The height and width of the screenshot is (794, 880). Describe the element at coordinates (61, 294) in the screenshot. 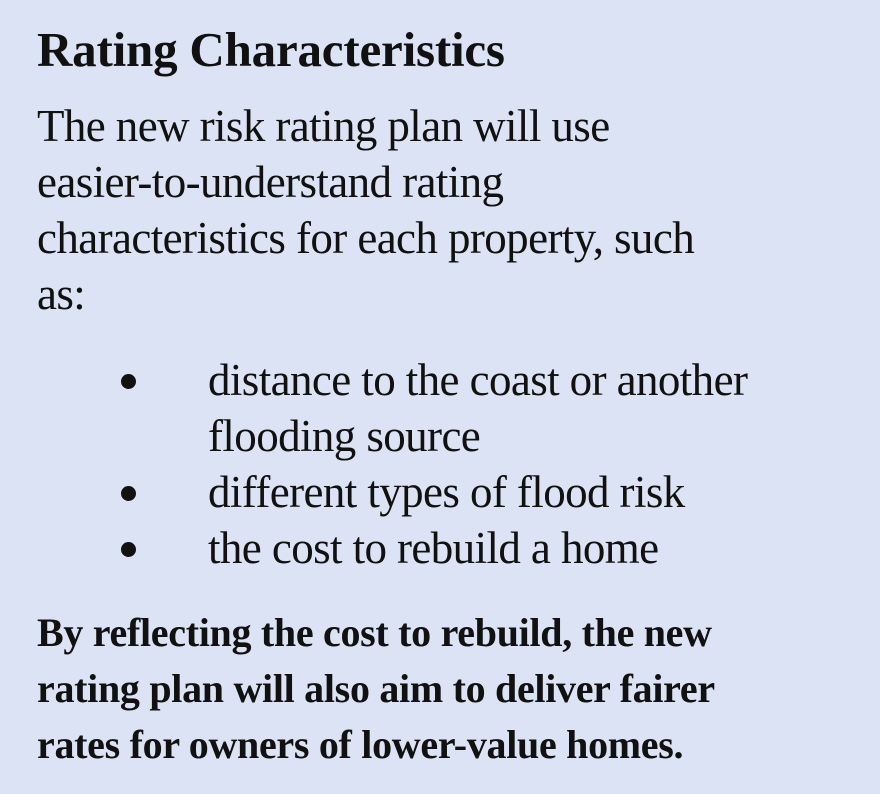

I see `intro-line: as:` at that location.